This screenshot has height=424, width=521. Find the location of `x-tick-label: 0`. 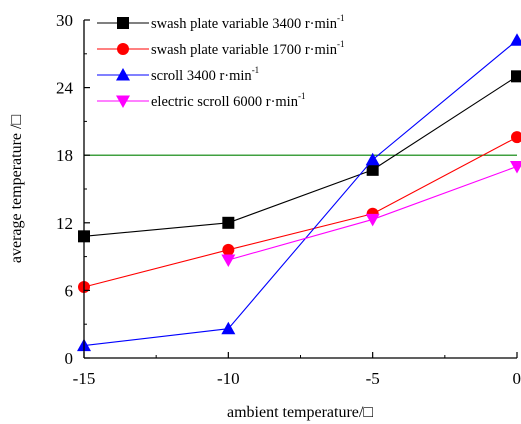

x-tick-label: 0 is located at coordinates (517, 378).